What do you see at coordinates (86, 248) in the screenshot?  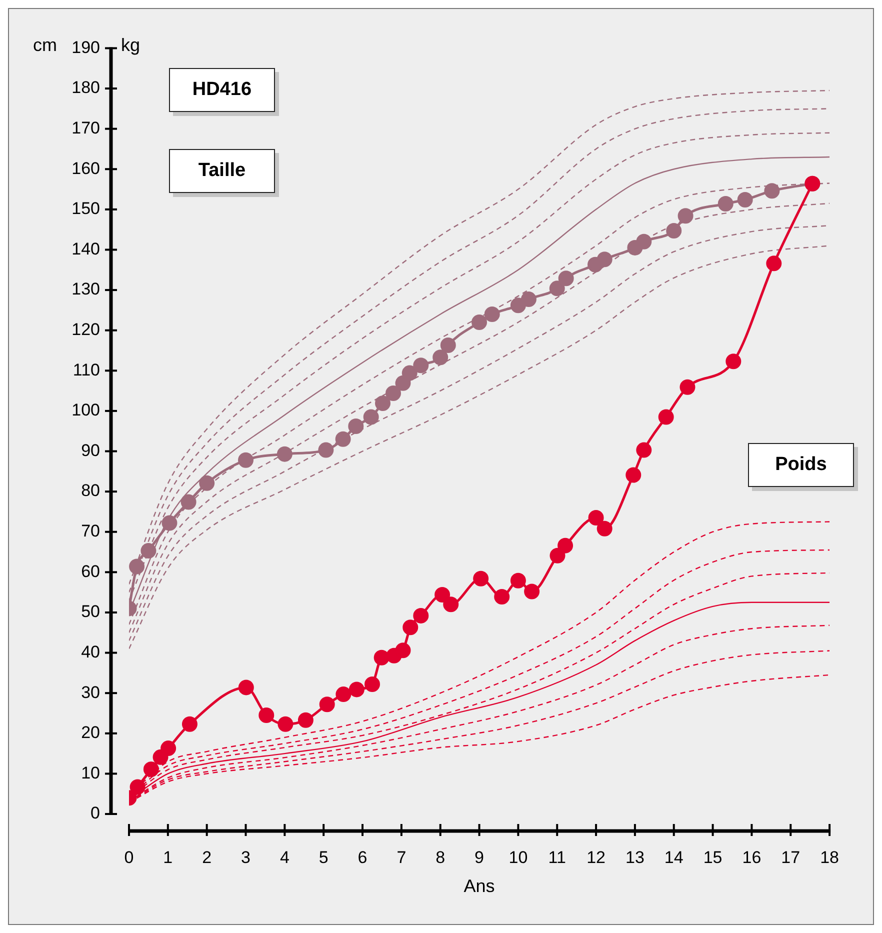 I see `y-tick-label: 140` at bounding box center [86, 248].